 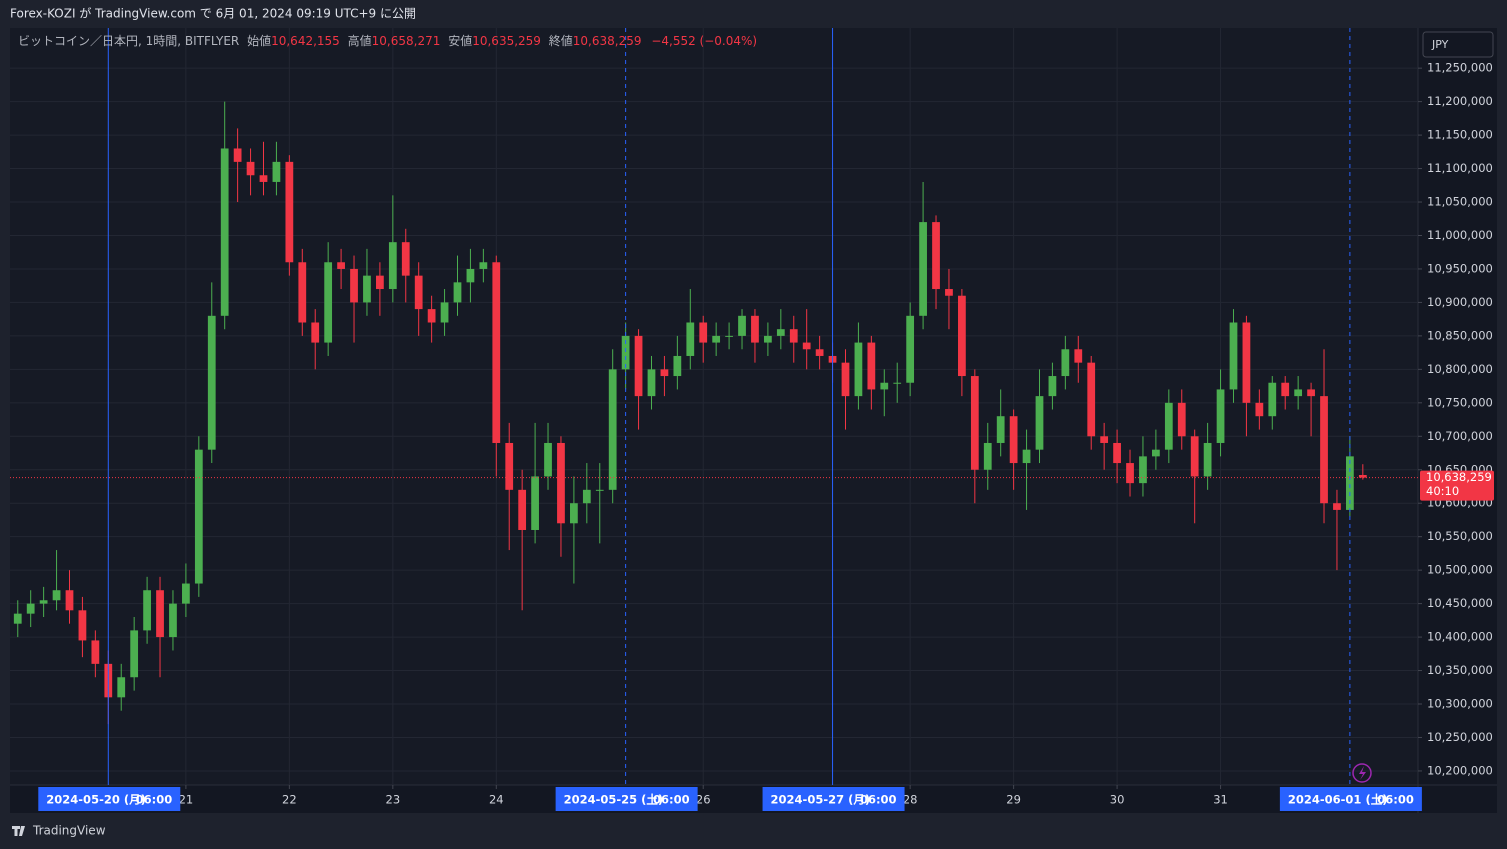 What do you see at coordinates (1460, 268) in the screenshot?
I see `y-tick-label: 10,950,000` at bounding box center [1460, 268].